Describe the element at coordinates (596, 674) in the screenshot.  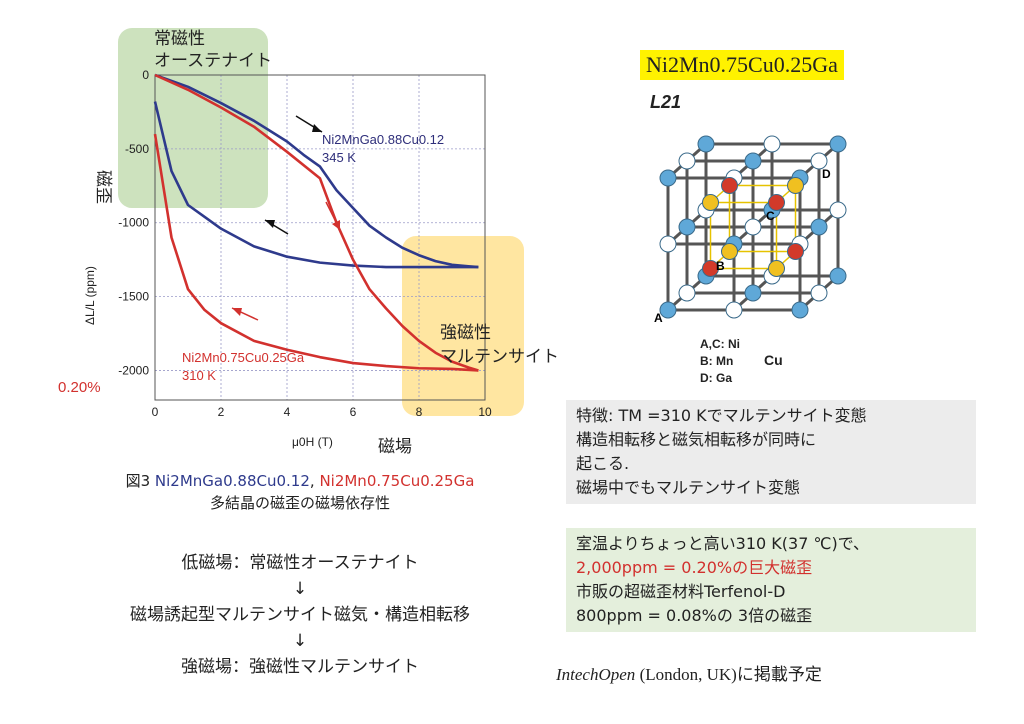
I see `publication-name: IntechOpen` at that location.